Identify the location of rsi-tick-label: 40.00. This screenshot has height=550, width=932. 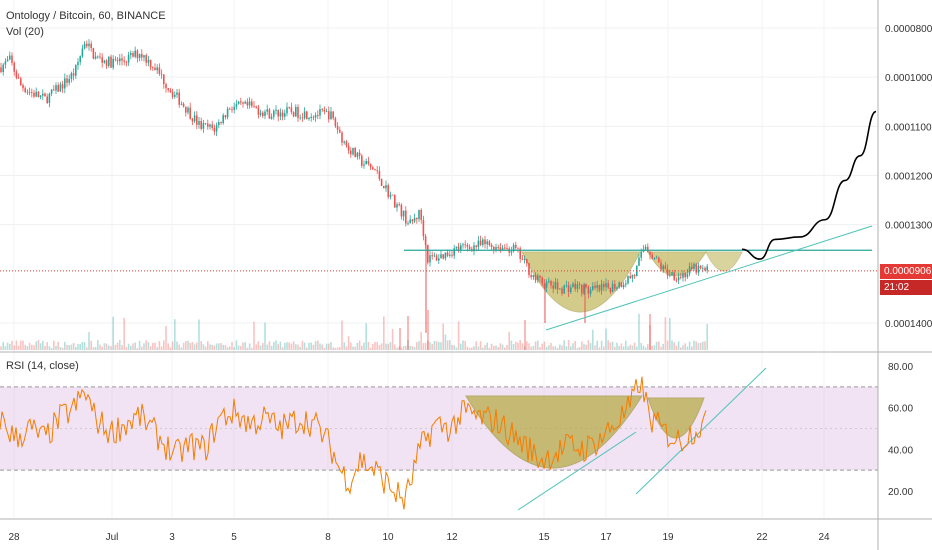
(900, 450).